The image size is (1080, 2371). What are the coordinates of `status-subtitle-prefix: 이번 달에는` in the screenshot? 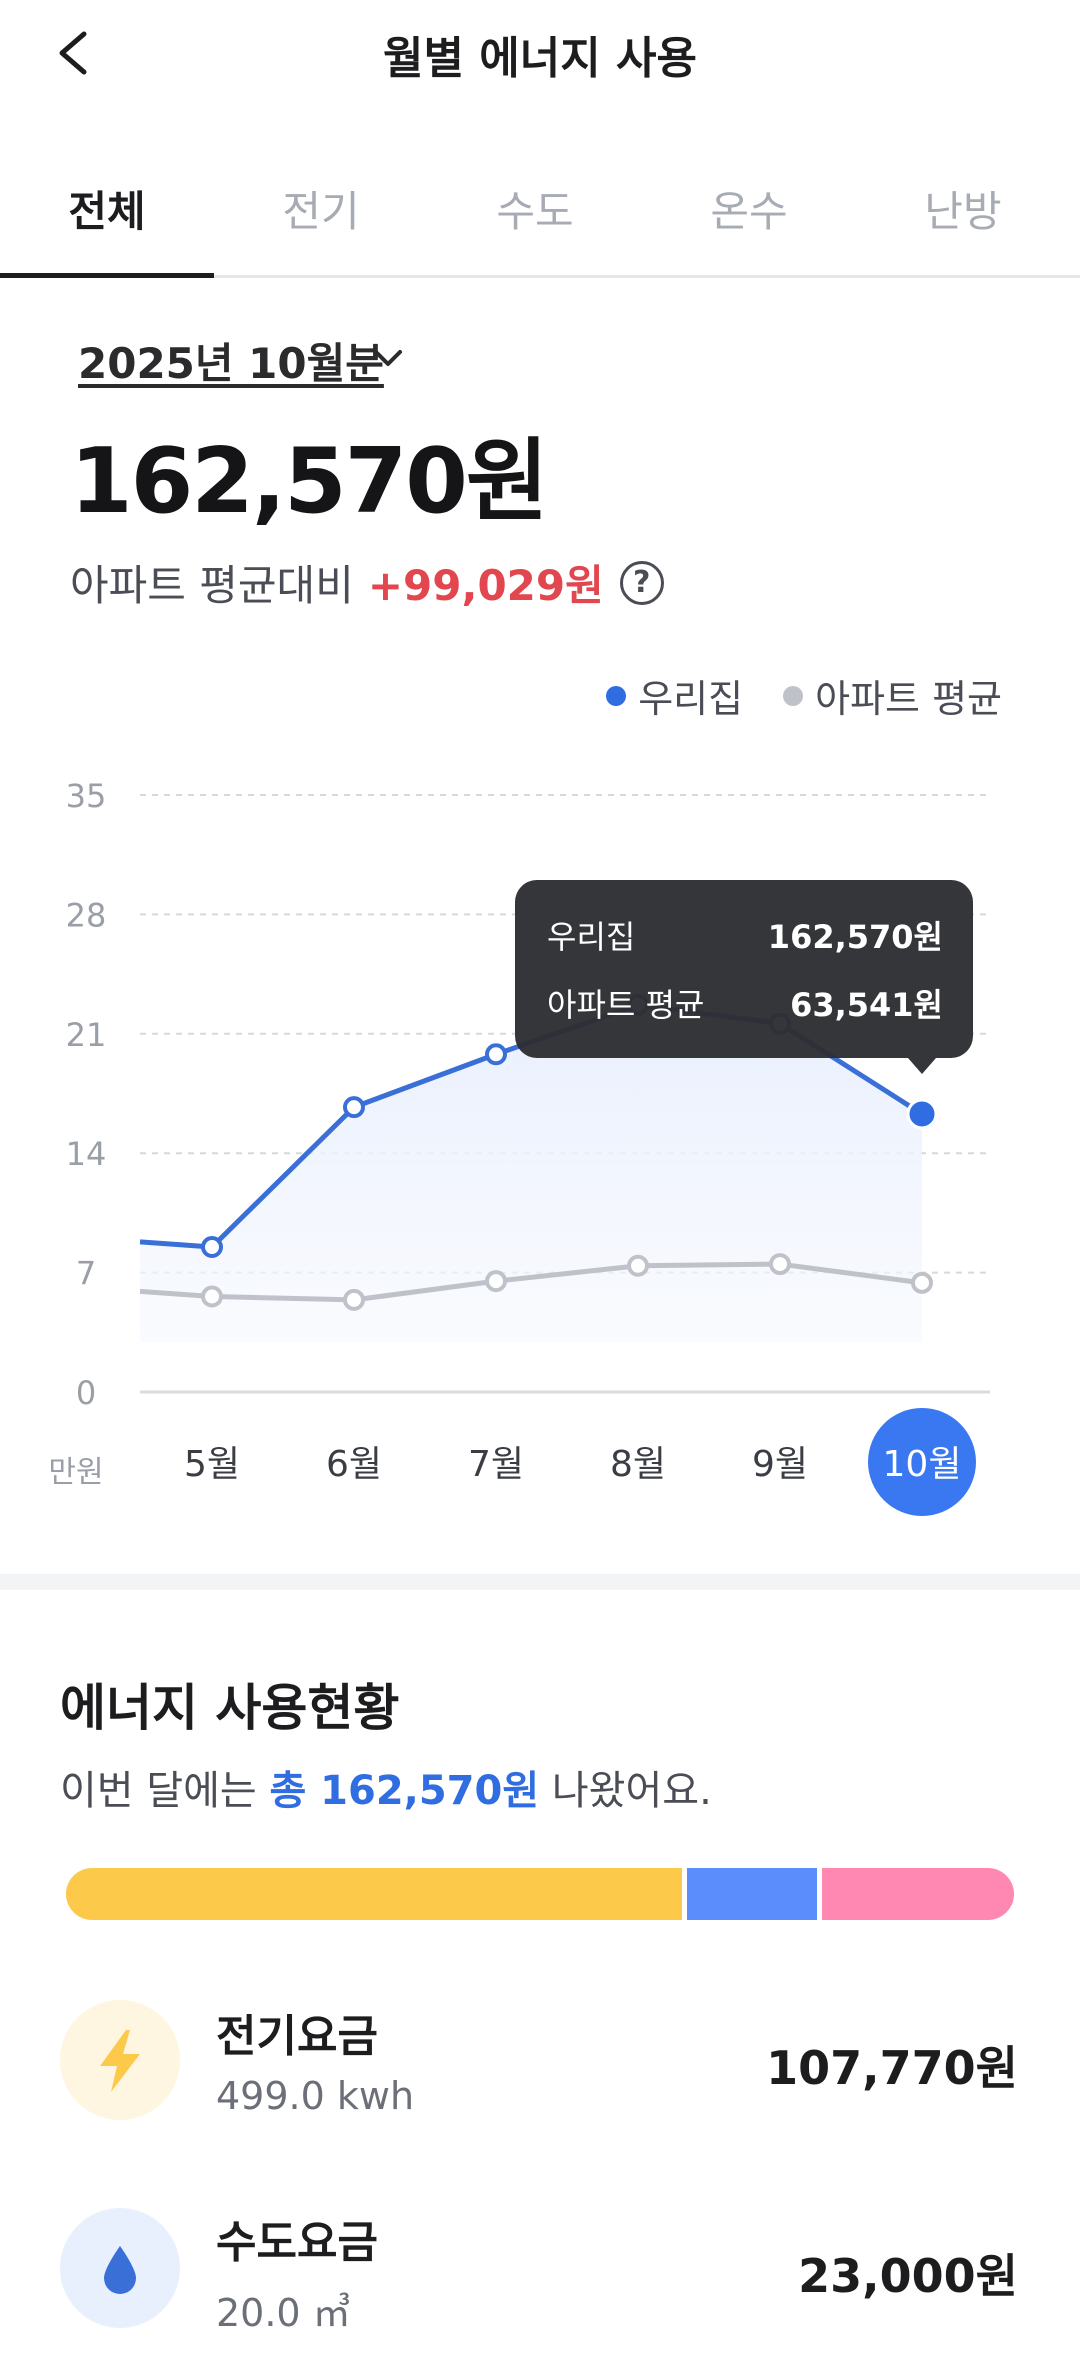 It's located at (158, 1791).